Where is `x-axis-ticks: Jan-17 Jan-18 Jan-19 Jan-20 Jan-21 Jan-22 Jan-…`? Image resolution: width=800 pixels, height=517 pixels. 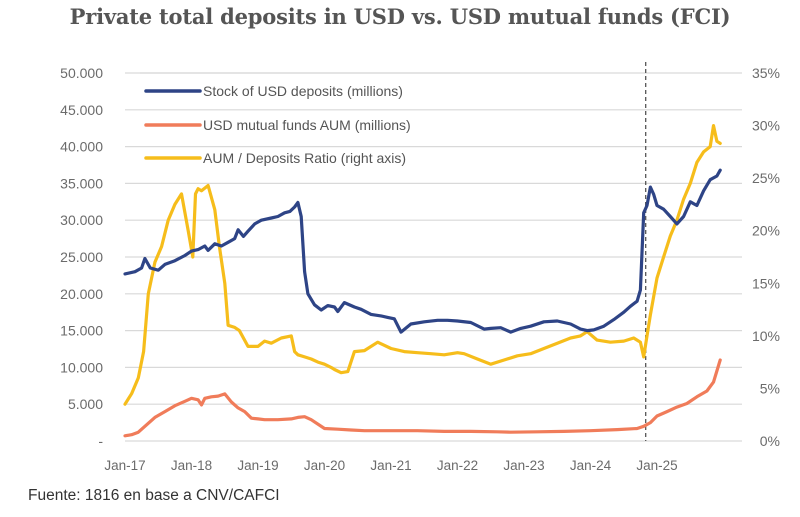 x-axis-ticks: Jan-17 Jan-18 Jan-19 Jan-20 Jan-21 Jan-22 Jan-… is located at coordinates (390, 465).